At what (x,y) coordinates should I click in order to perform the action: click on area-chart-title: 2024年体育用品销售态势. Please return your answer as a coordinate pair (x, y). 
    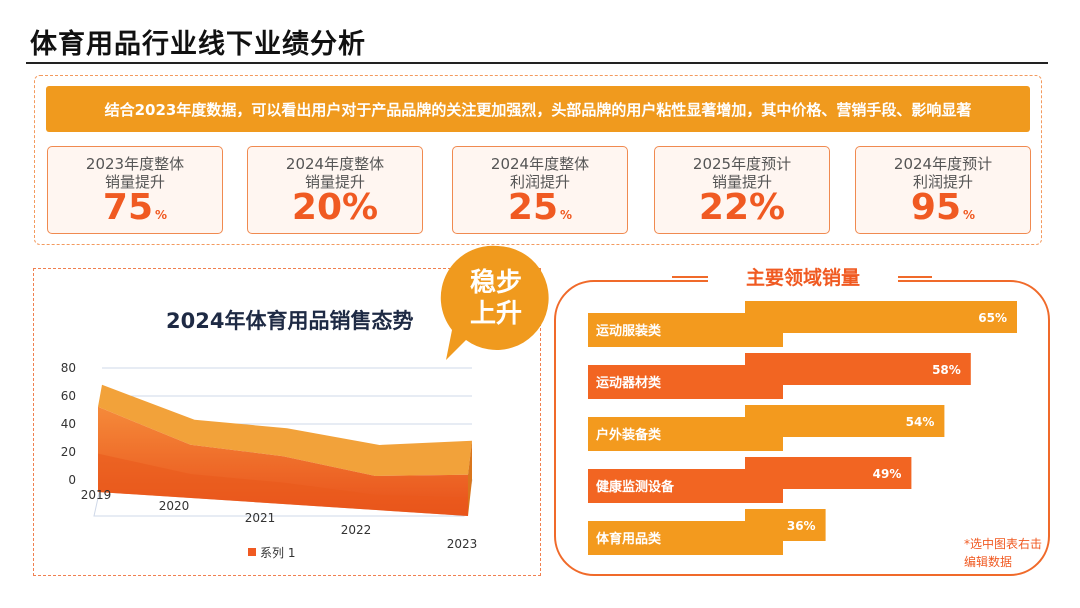
    Looking at the image, I should click on (290, 321).